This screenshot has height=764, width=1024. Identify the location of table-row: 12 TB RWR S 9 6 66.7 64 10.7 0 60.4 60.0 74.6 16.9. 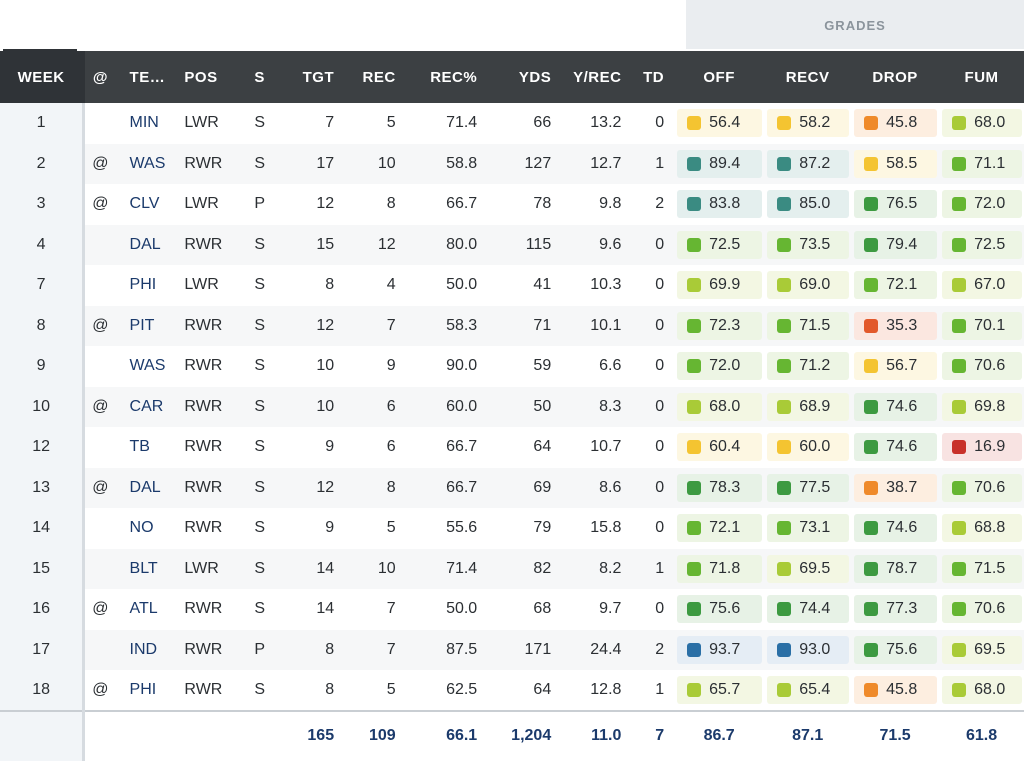
(512, 447).